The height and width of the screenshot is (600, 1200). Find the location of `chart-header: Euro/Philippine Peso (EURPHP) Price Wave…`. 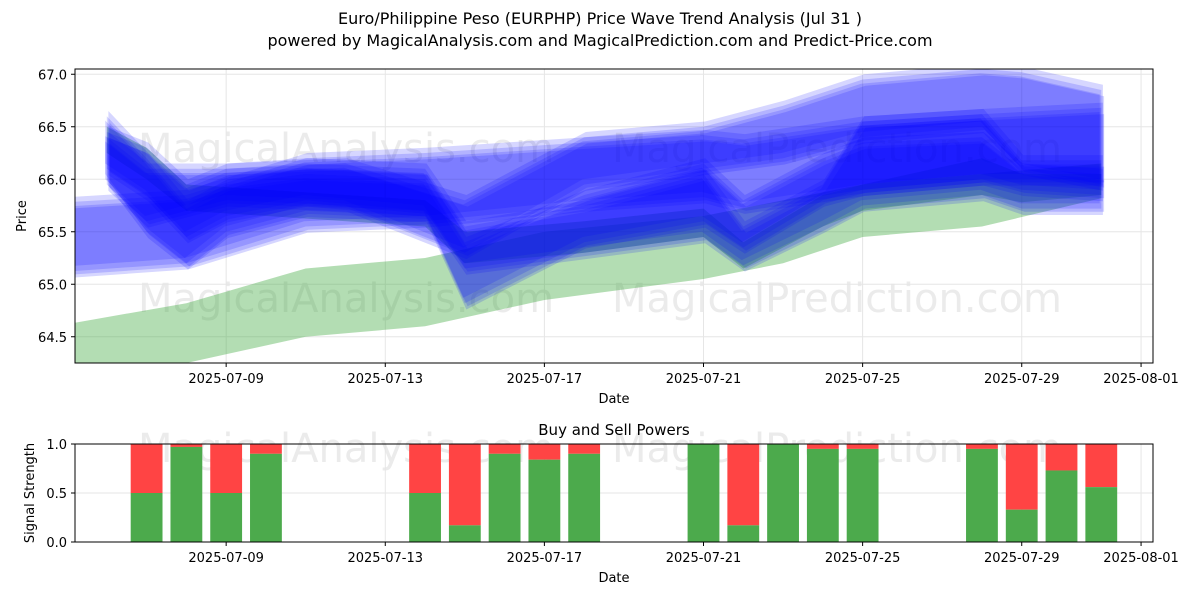

chart-header: Euro/Philippine Peso (EURPHP) Price Wave… is located at coordinates (600, 30).